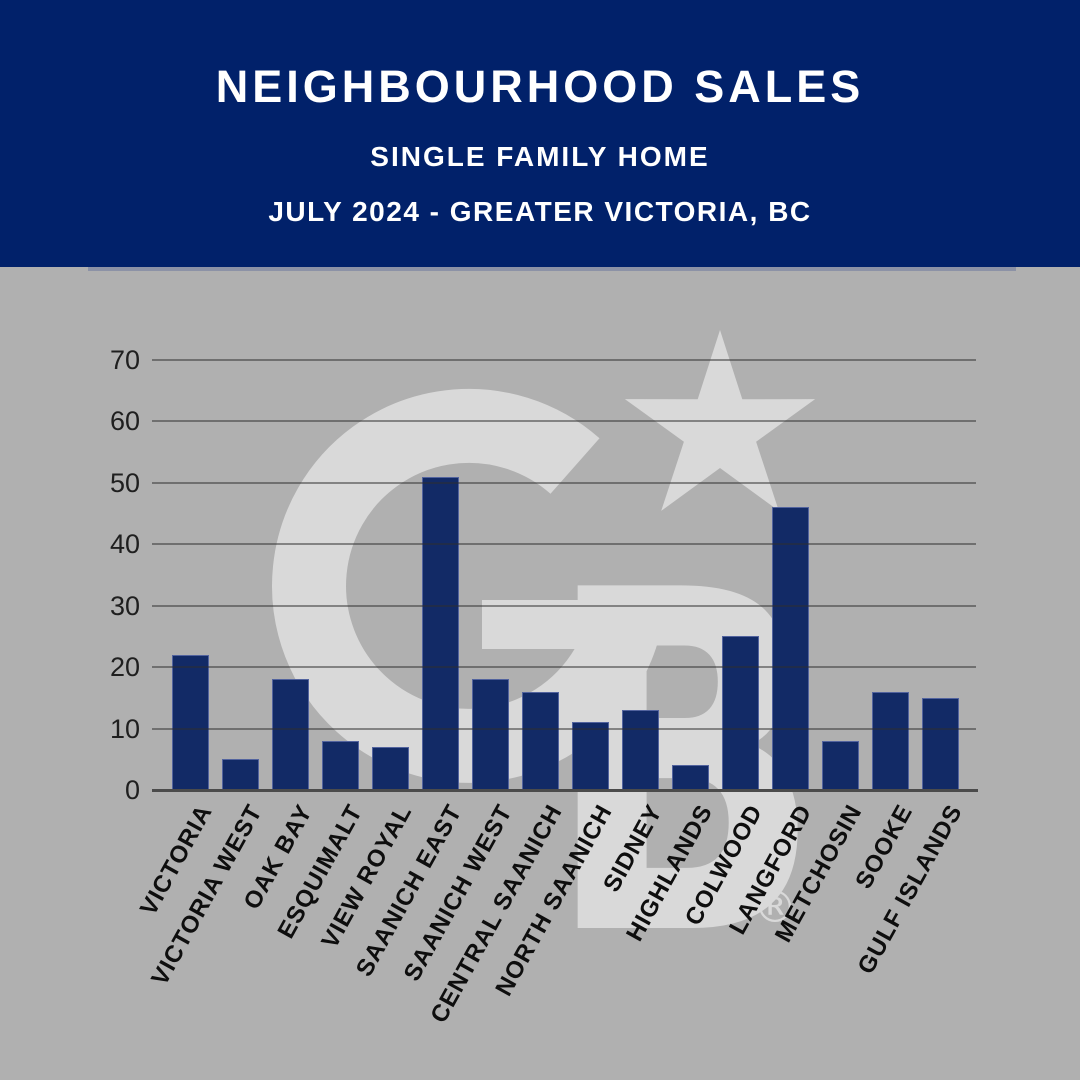 The height and width of the screenshot is (1080, 1080). Describe the element at coordinates (565, 790) in the screenshot. I see `x-axis-line` at that location.